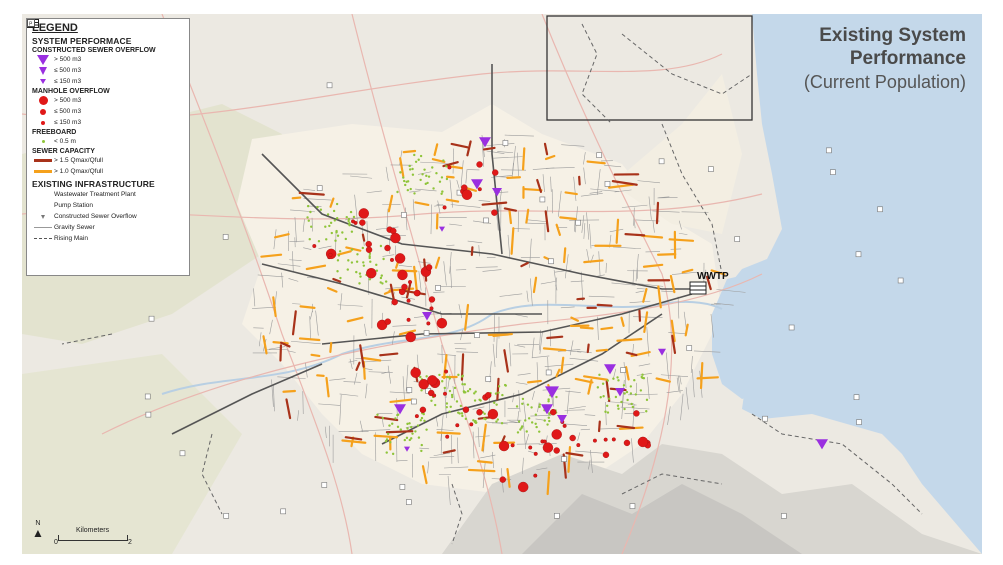 The image size is (1003, 565). Describe the element at coordinates (74, 205) in the screenshot. I see `legend-infra-item: Pump Station` at that location.